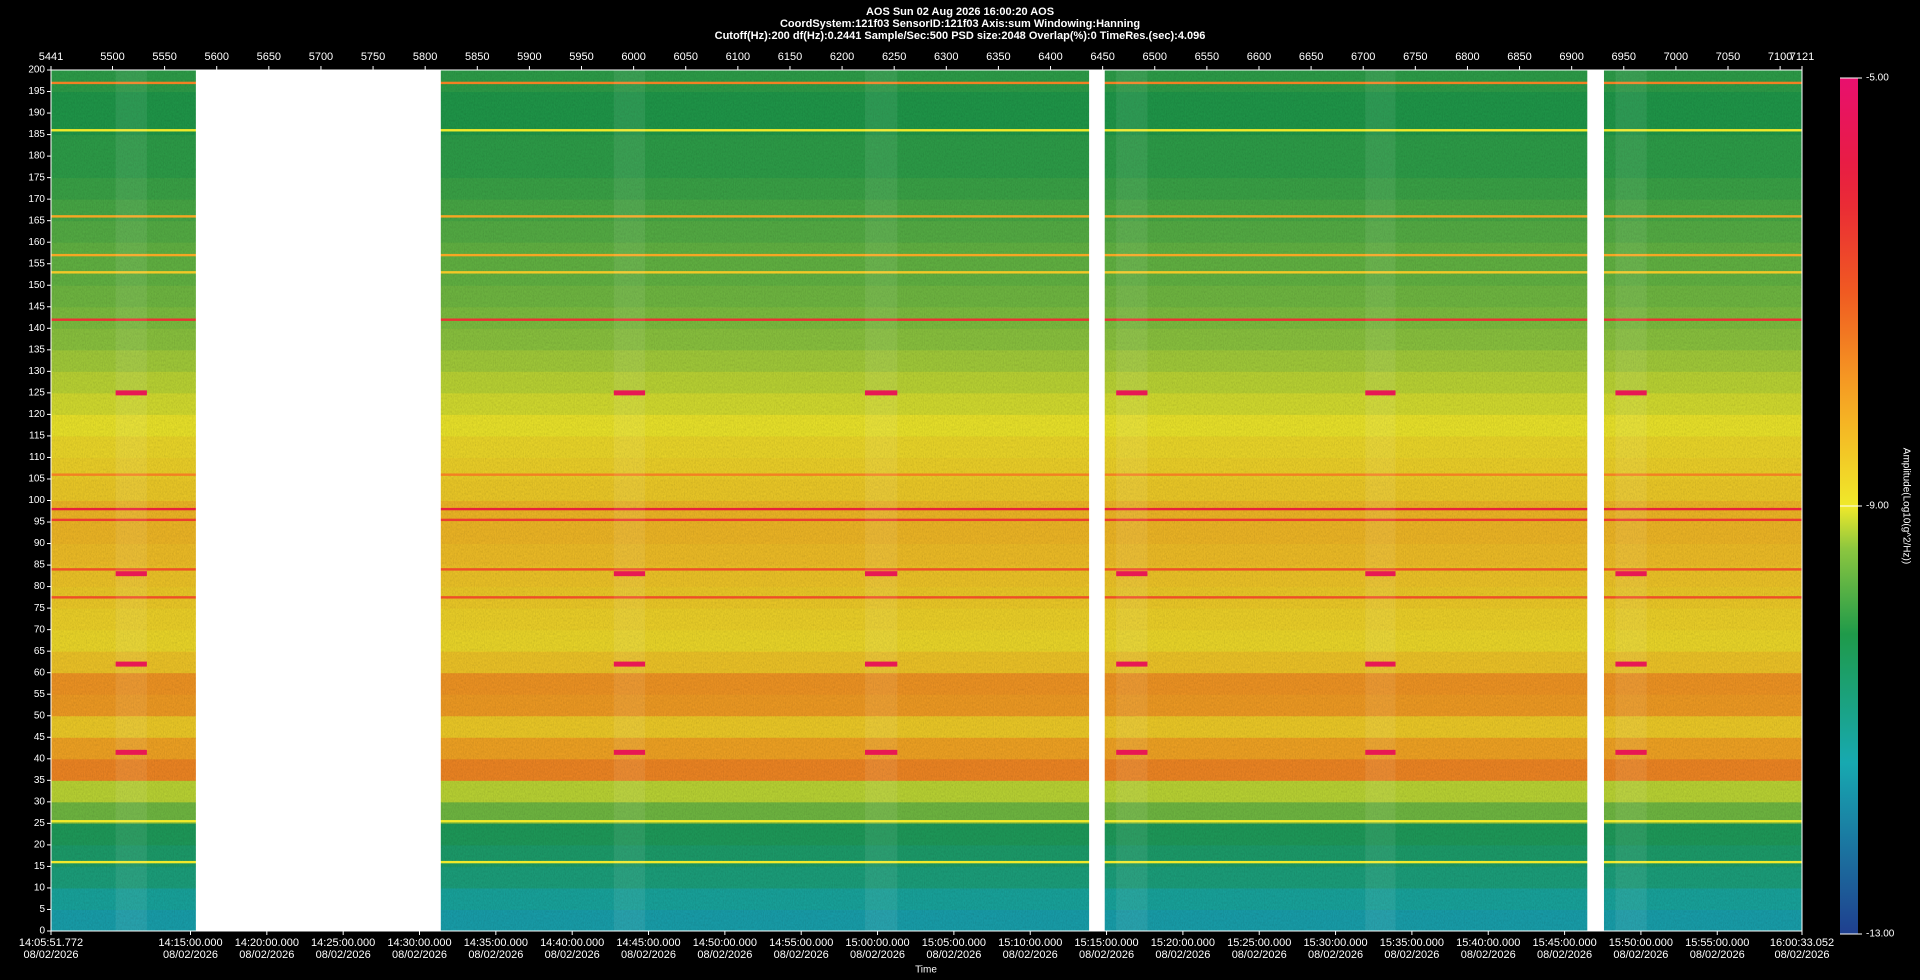 This screenshot has height=980, width=1920. What do you see at coordinates (36, 177) in the screenshot?
I see `y-tick-label: 175` at bounding box center [36, 177].